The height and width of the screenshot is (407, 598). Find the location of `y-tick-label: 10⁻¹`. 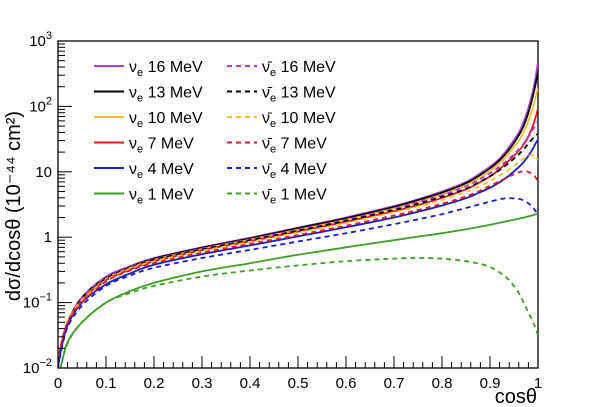

y-tick-label: 10⁻¹ is located at coordinates (37, 302).